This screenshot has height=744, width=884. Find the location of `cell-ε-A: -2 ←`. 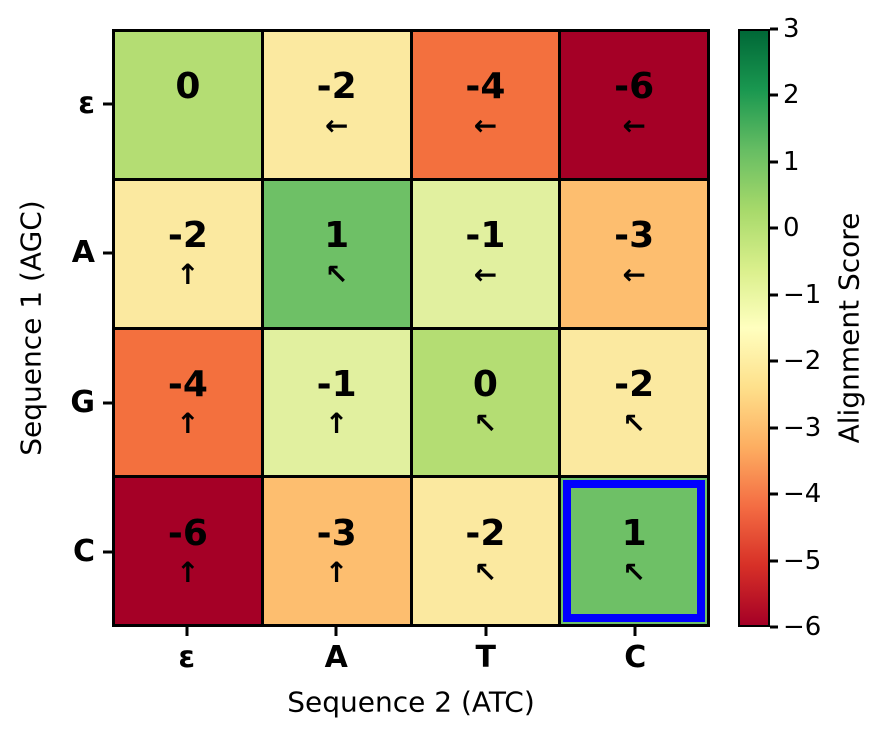

cell-ε-A: -2 ← is located at coordinates (336, 105).